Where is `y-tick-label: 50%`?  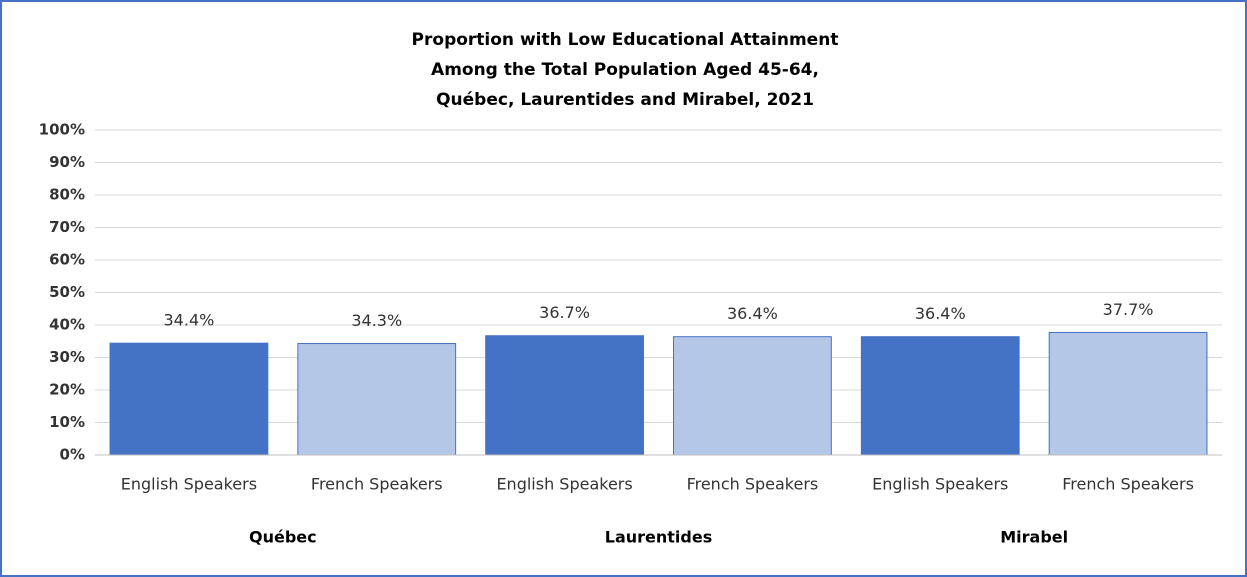
y-tick-label: 50% is located at coordinates (67, 292).